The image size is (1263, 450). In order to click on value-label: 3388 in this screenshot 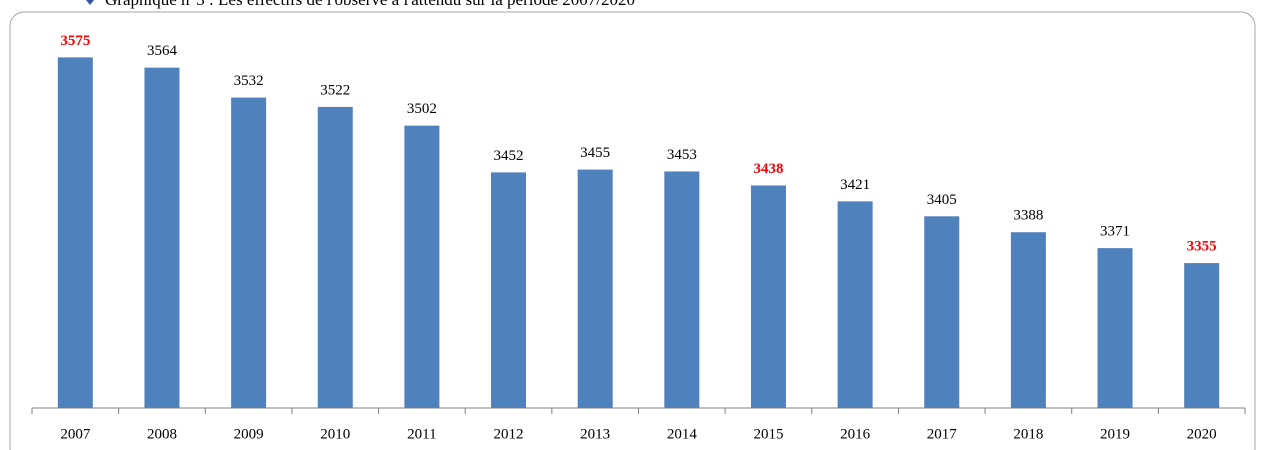, I will do `click(1028, 216)`.